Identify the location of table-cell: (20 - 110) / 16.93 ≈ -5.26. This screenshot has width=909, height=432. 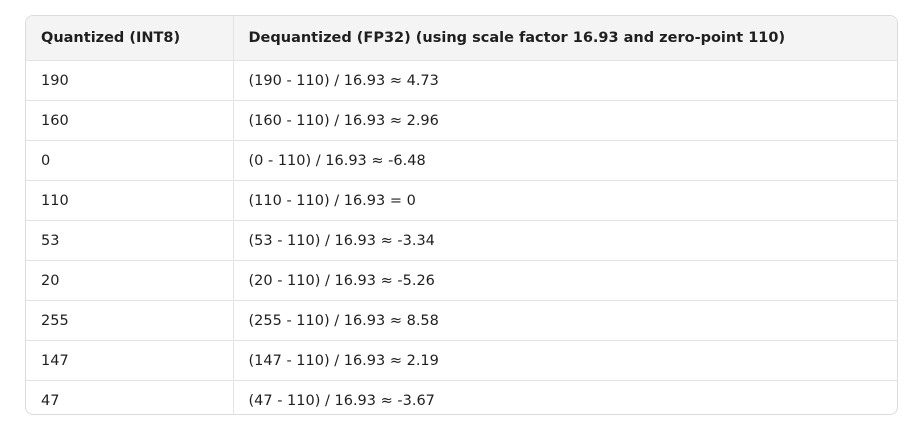
(564, 280).